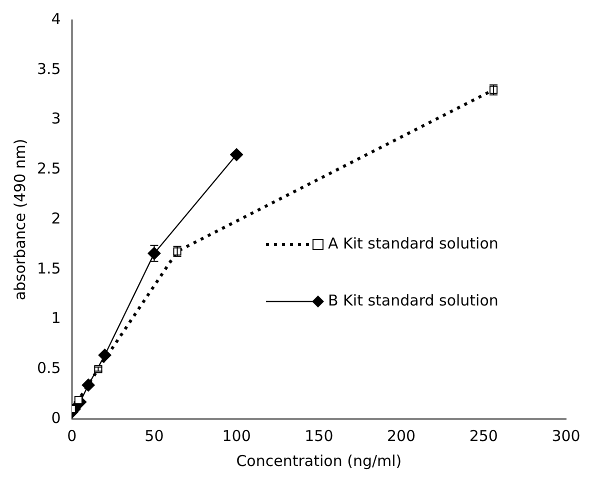 The width and height of the screenshot is (599, 483). I want to click on y-tick-label: 2.5, so click(48, 169).